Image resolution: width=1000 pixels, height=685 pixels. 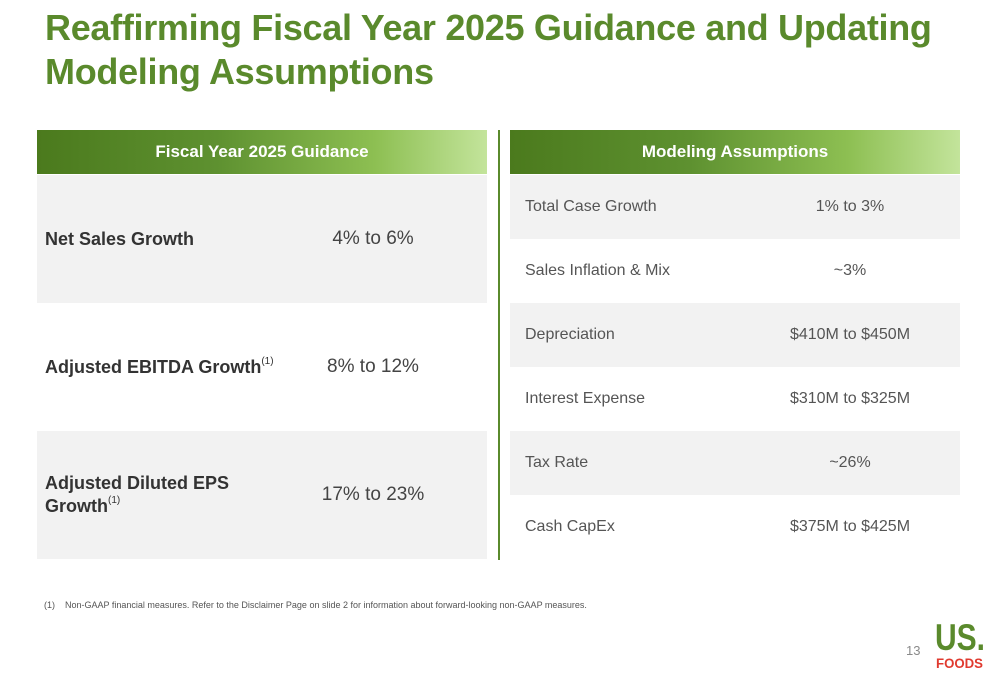 I want to click on guidance-value: 8% to 12%, so click(x=373, y=366).